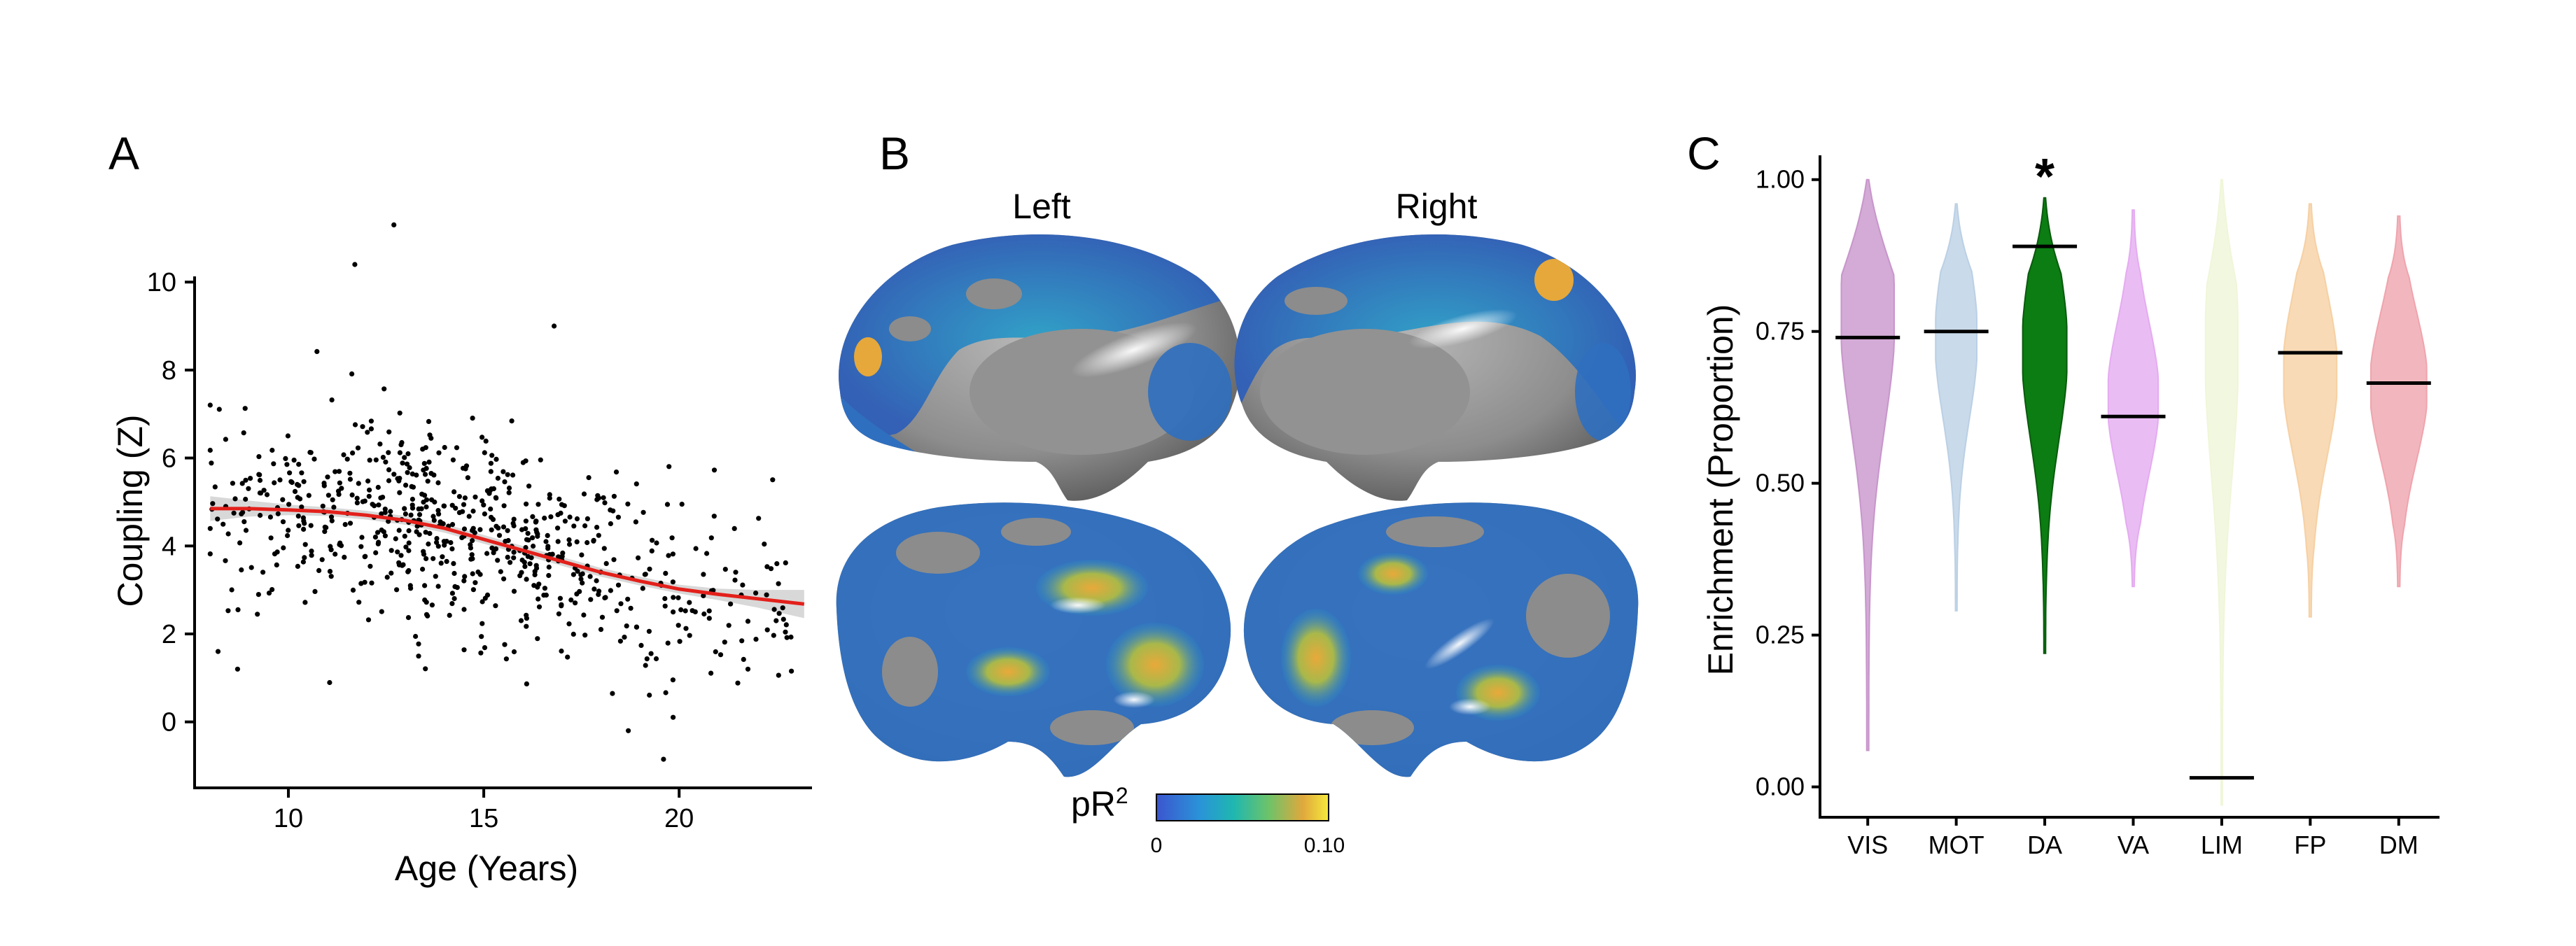 This screenshot has width=2576, height=946. What do you see at coordinates (1867, 845) in the screenshot?
I see `x-tick-label-c: VIS` at bounding box center [1867, 845].